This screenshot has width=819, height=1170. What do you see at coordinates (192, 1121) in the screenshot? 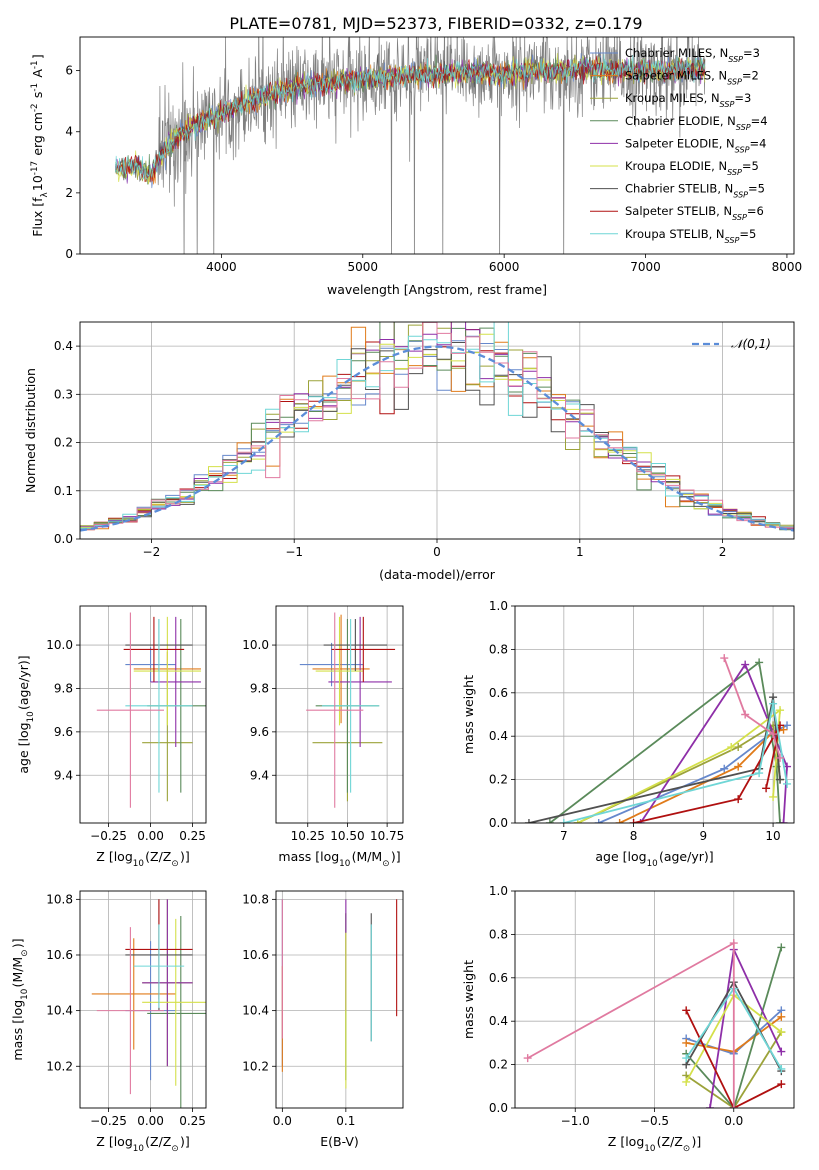
I see `x-tick-label: 0.25` at bounding box center [192, 1121].